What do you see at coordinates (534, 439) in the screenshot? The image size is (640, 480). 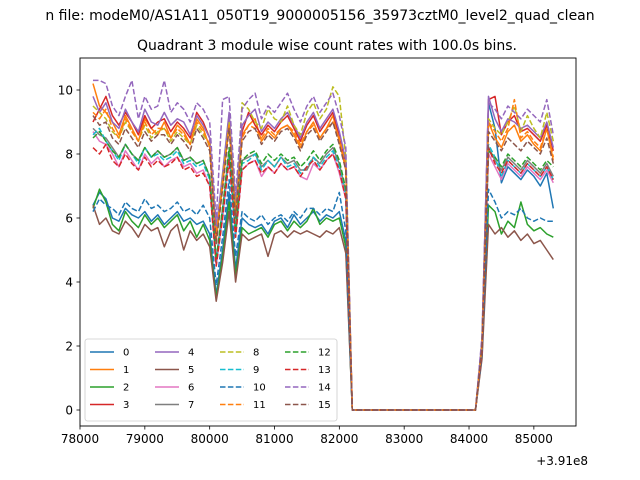 I see `x-tick-label: 85000` at bounding box center [534, 439].